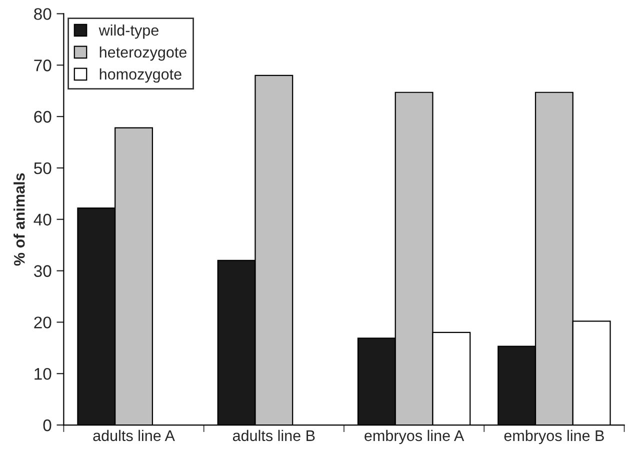  What do you see at coordinates (43, 220) in the screenshot?
I see `y-tick-label: 40` at bounding box center [43, 220].